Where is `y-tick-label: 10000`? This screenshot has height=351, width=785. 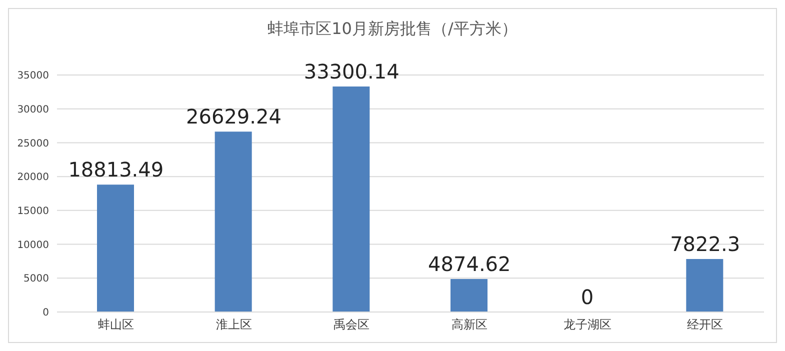
y-tick-label: 10000 is located at coordinates (33, 245).